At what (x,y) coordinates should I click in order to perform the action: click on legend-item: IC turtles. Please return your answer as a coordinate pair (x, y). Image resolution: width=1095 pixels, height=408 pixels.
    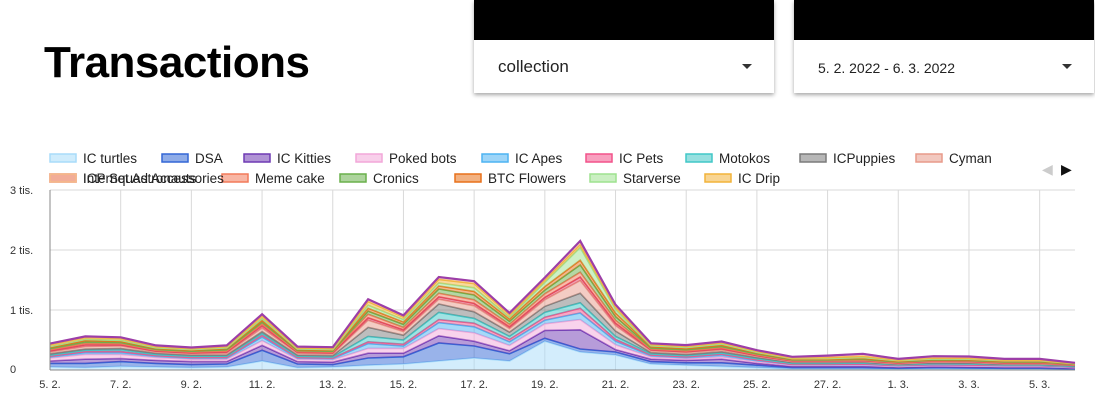
    Looking at the image, I should click on (93, 158).